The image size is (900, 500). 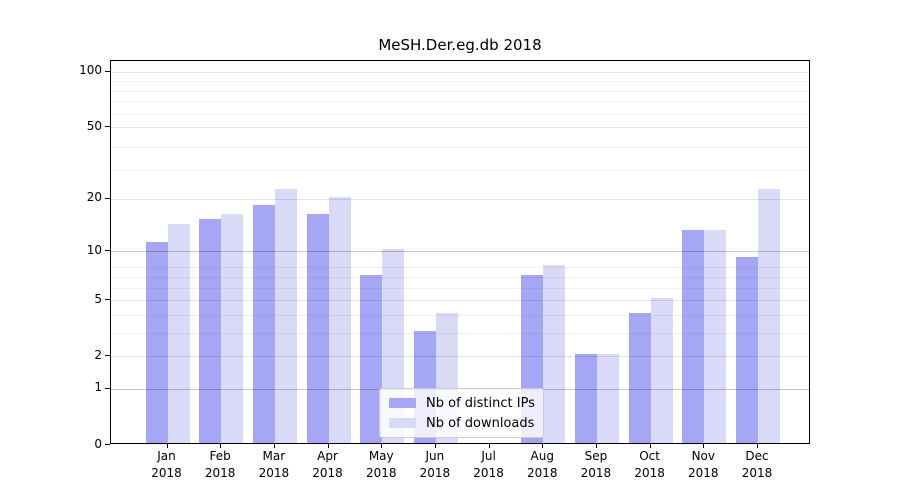 I want to click on x-axis-tick-label: Jul 2018, so click(x=489, y=465).